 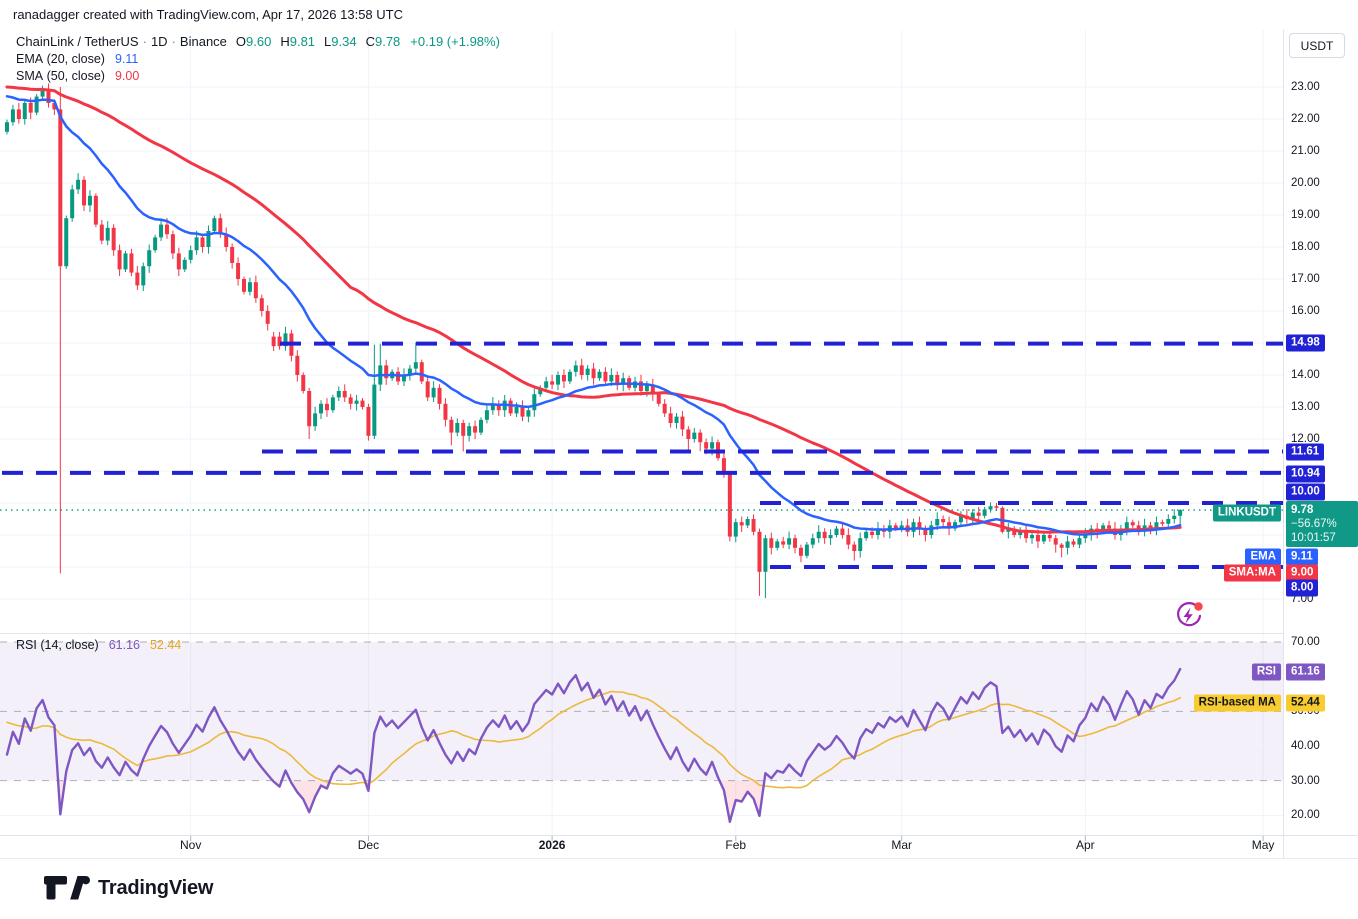 What do you see at coordinates (1302, 573) in the screenshot?
I see `price-line-badge: 9.00` at bounding box center [1302, 573].